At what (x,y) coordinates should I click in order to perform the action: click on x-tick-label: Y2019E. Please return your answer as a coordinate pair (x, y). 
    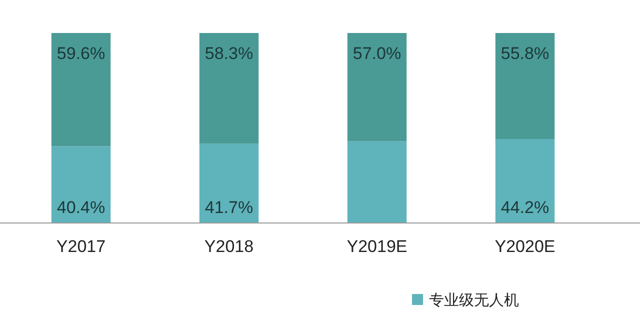
    Looking at the image, I should click on (377, 246).